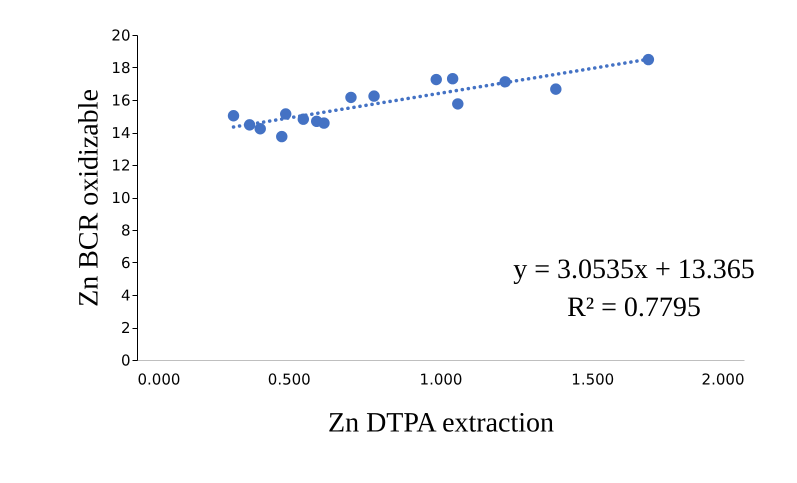 The height and width of the screenshot is (483, 797). I want to click on x-tick-label: 1.500, so click(592, 379).